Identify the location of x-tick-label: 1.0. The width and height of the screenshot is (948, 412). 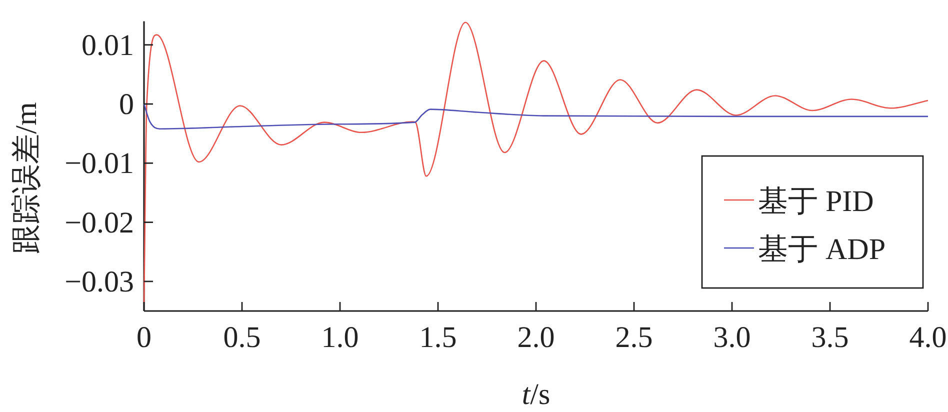
(340, 337).